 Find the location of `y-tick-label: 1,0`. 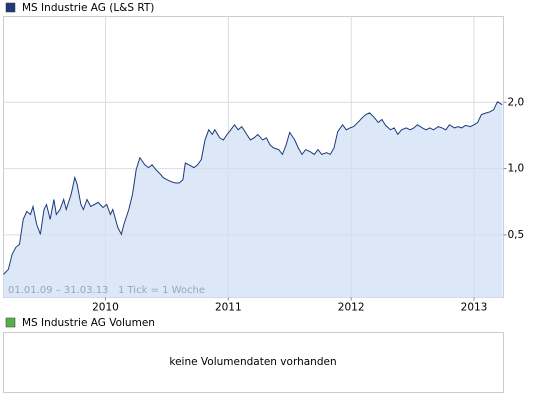

y-tick-label: 1,0 is located at coordinates (516, 169).